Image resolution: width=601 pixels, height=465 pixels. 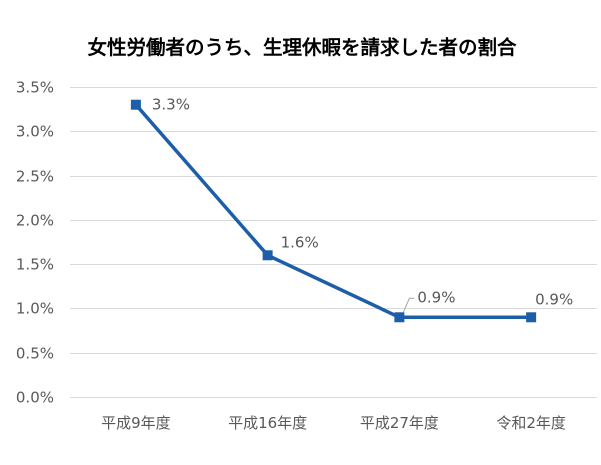 What do you see at coordinates (333, 423) in the screenshot?
I see `x-axis: 平成9年度 平成16年度 平成27年度 令和2年度` at bounding box center [333, 423].